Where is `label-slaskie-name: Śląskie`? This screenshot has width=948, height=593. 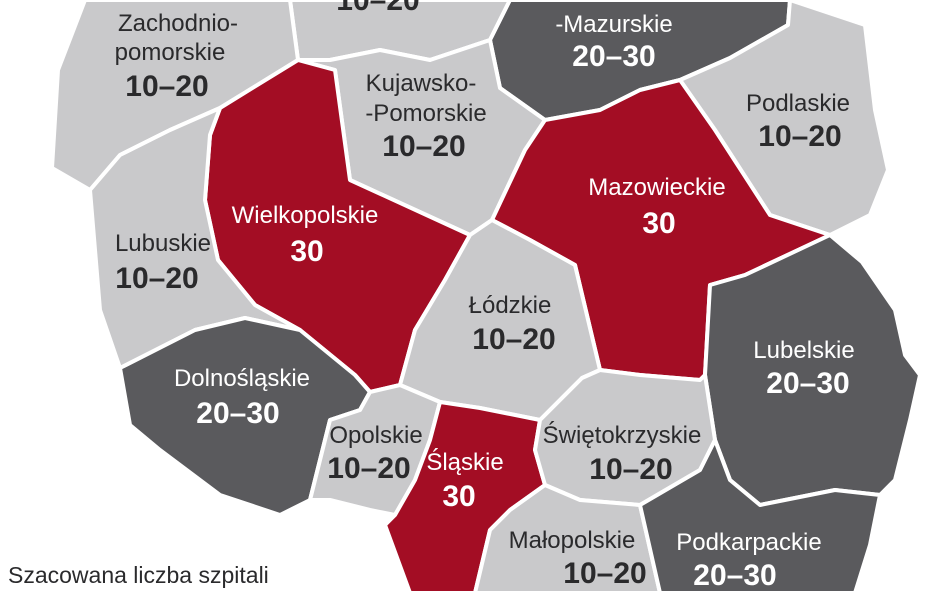
label-slaskie-name: Śląskie is located at coordinates (464, 462).